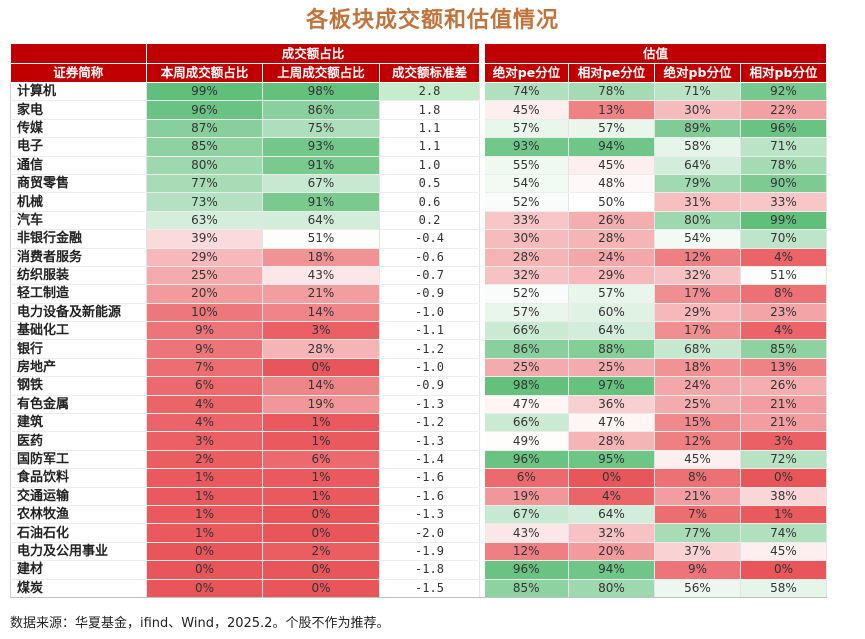  What do you see at coordinates (783, 570) in the screenshot?
I see `cell-rel-pb: 0%` at bounding box center [783, 570].